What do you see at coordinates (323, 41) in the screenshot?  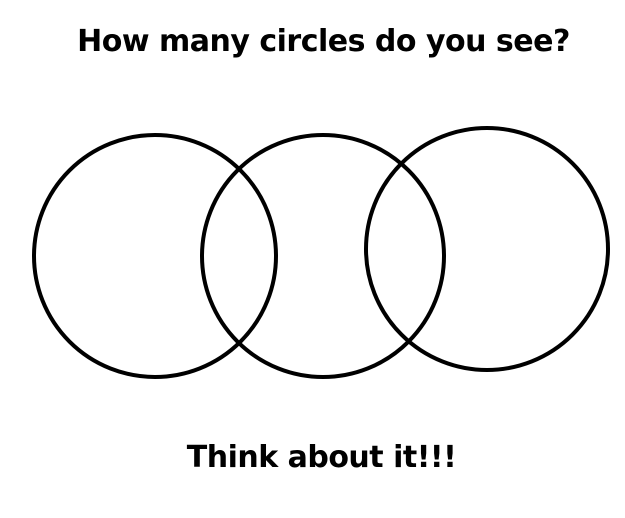 I see `question-title: How many circles do you see?` at bounding box center [323, 41].